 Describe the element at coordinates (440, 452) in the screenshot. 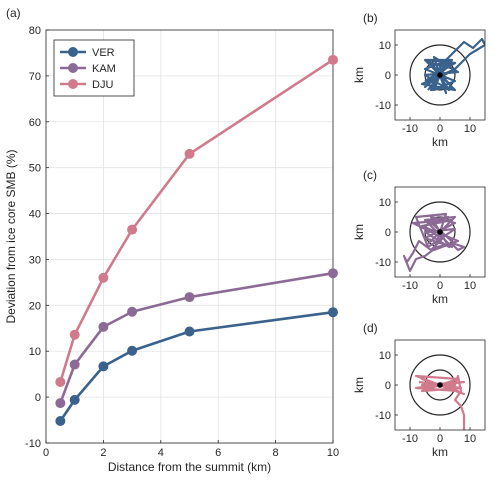

I see `x-axis-label-d: km` at that location.